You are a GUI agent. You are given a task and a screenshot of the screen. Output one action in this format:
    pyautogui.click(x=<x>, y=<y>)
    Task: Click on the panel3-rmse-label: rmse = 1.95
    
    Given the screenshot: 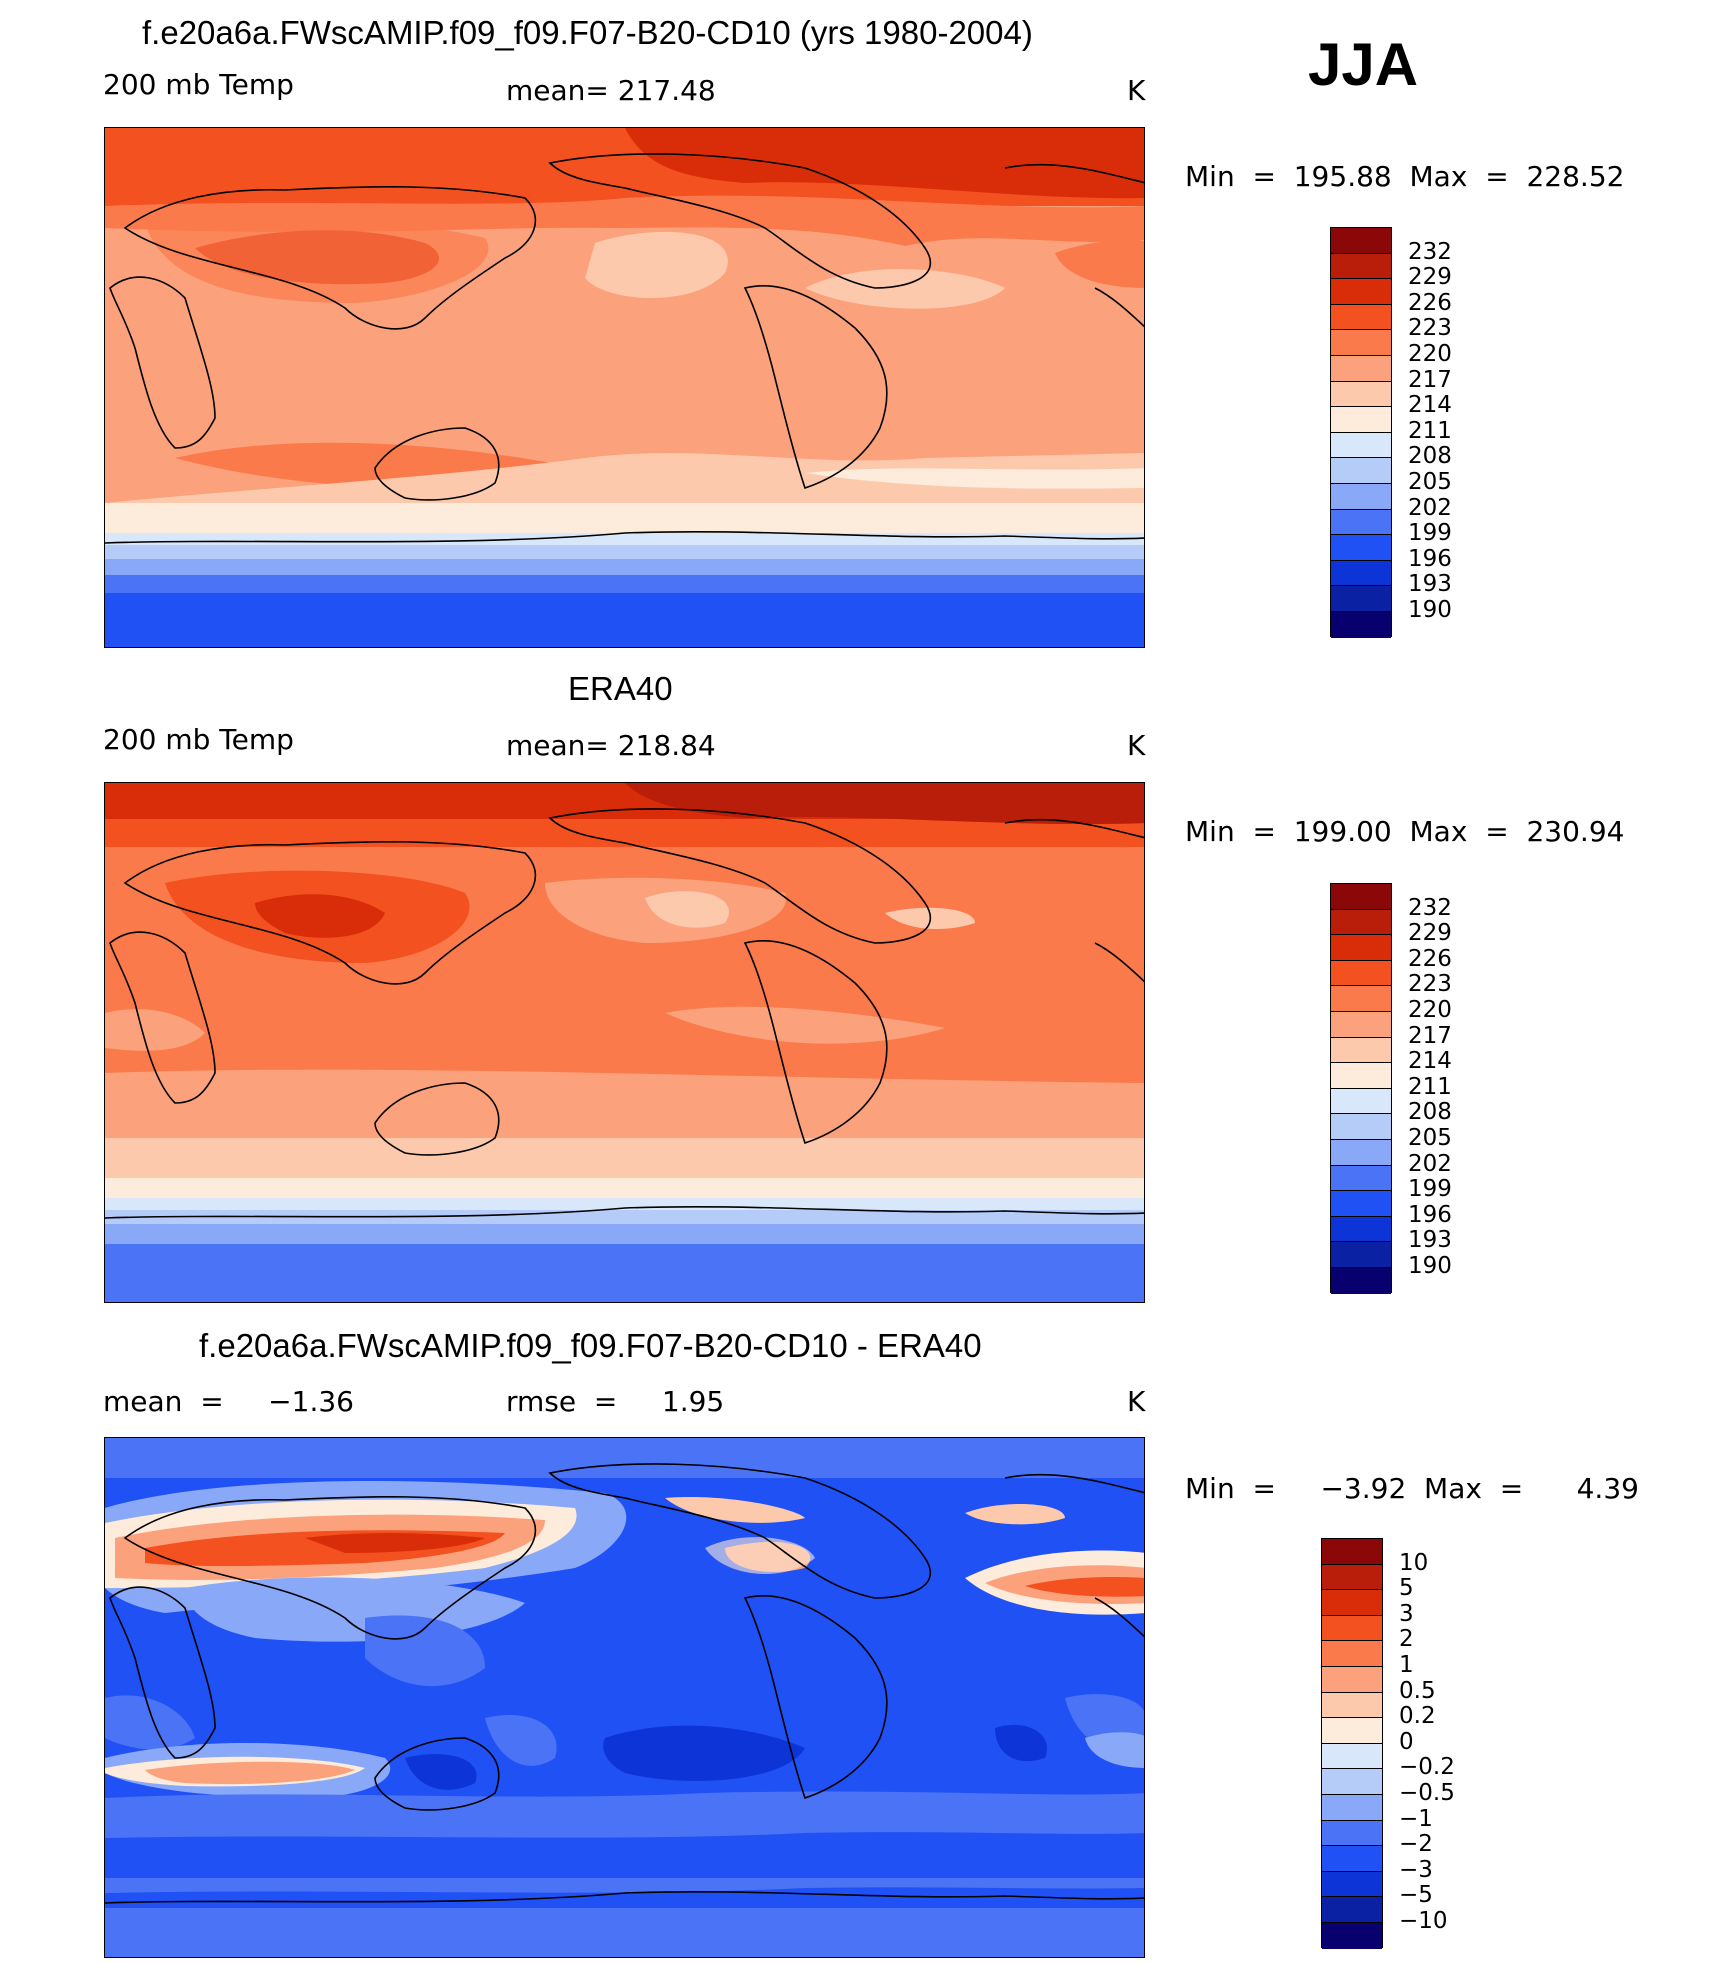 What is the action you would take?
    pyautogui.click(x=615, y=1401)
    